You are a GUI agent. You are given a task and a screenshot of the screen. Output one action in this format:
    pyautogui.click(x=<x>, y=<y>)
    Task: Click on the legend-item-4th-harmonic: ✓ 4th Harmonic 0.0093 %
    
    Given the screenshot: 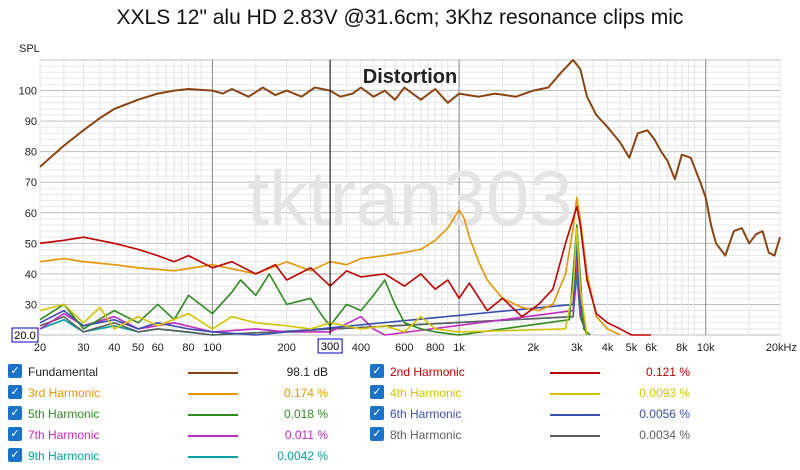 What is the action you would take?
    pyautogui.click(x=535, y=393)
    